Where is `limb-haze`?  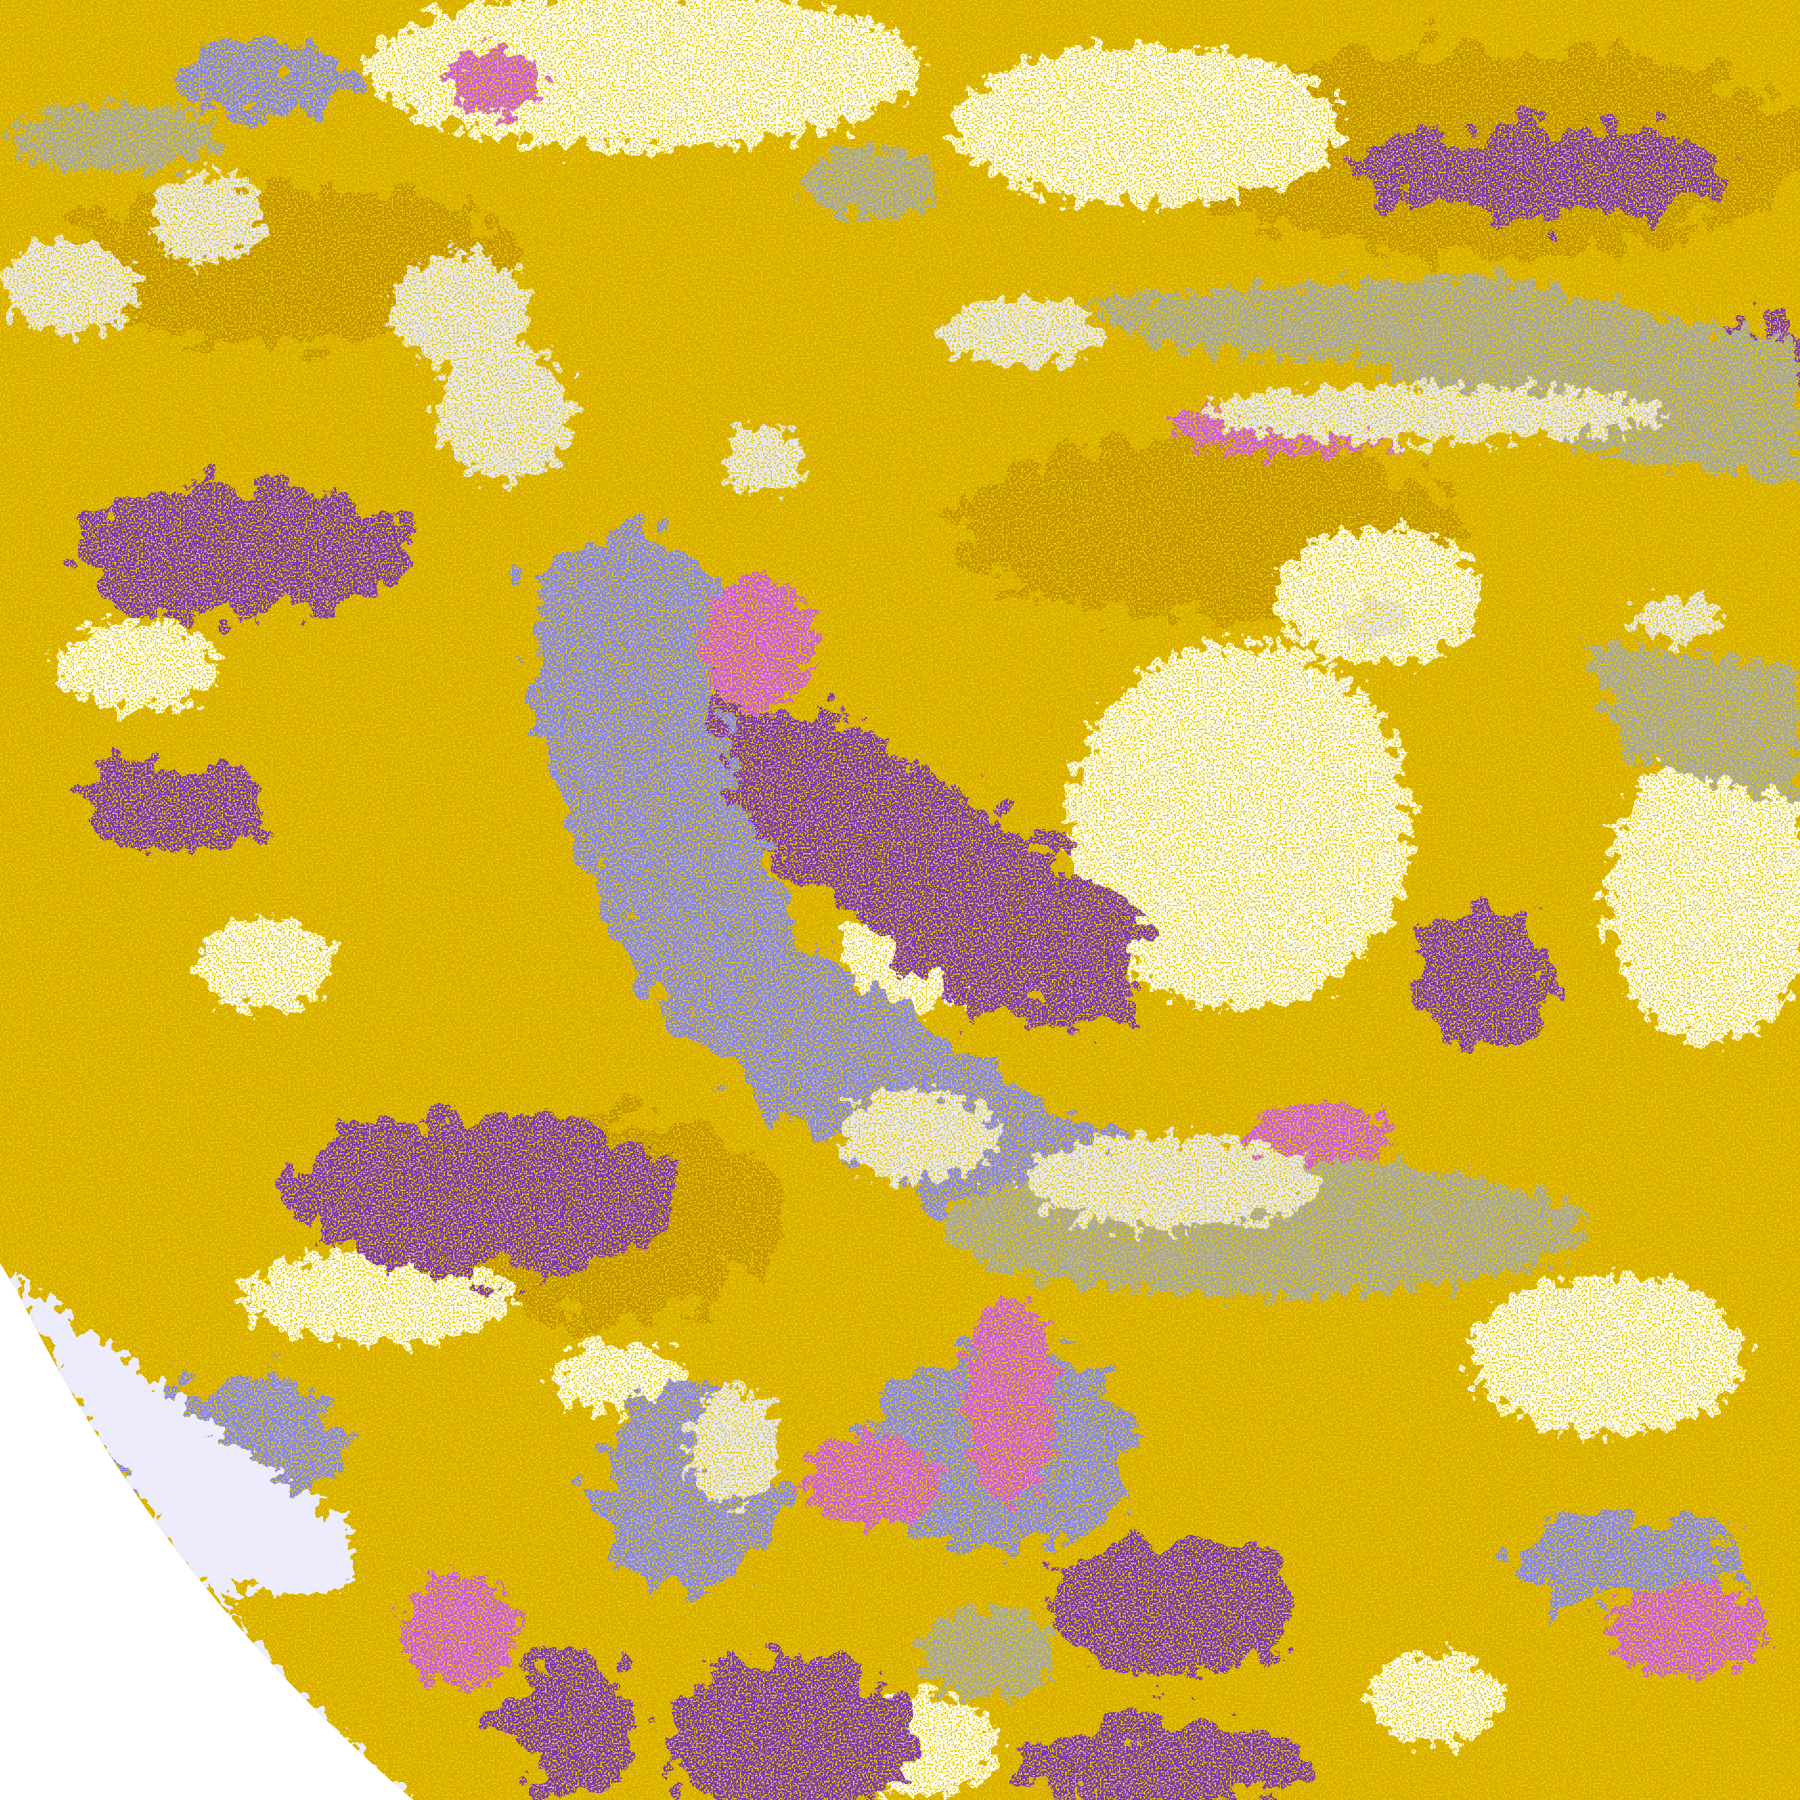
limb-haze is located at coordinates (207, 1531).